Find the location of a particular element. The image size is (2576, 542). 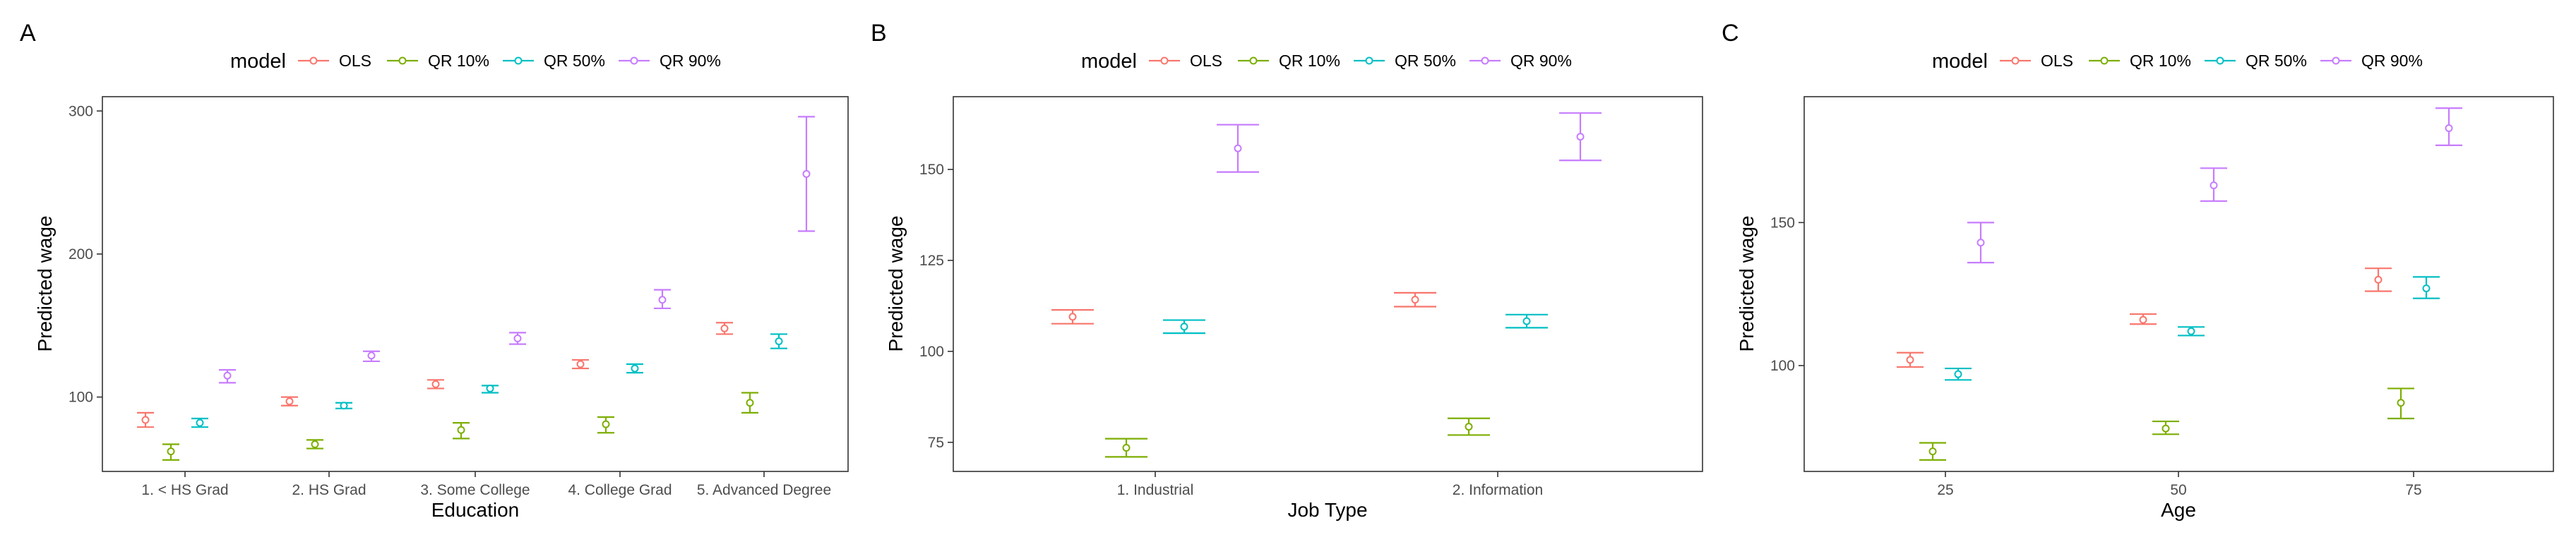

legend-label-qr90: QR 90% is located at coordinates (690, 61).